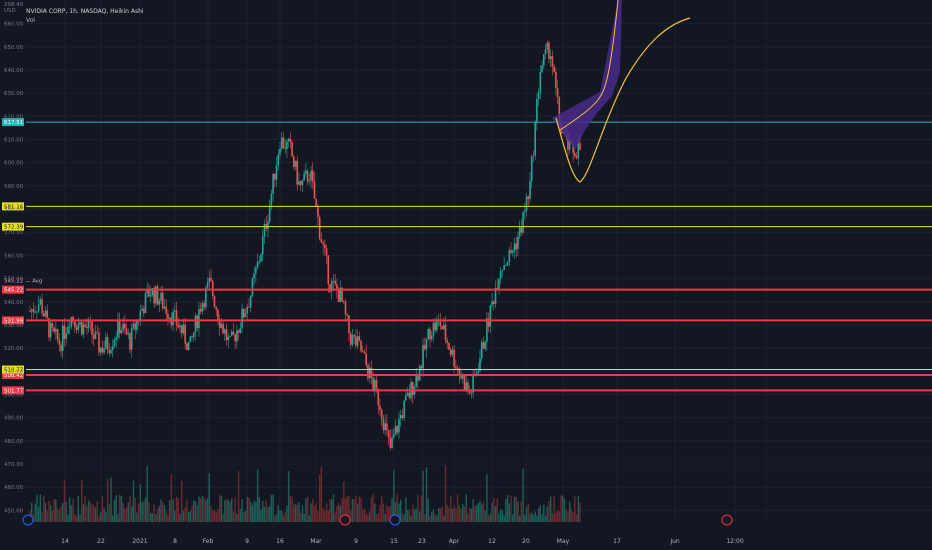 This screenshot has height=550, width=932. What do you see at coordinates (13, 374) in the screenshot?
I see `price-level-tag` at bounding box center [13, 374].